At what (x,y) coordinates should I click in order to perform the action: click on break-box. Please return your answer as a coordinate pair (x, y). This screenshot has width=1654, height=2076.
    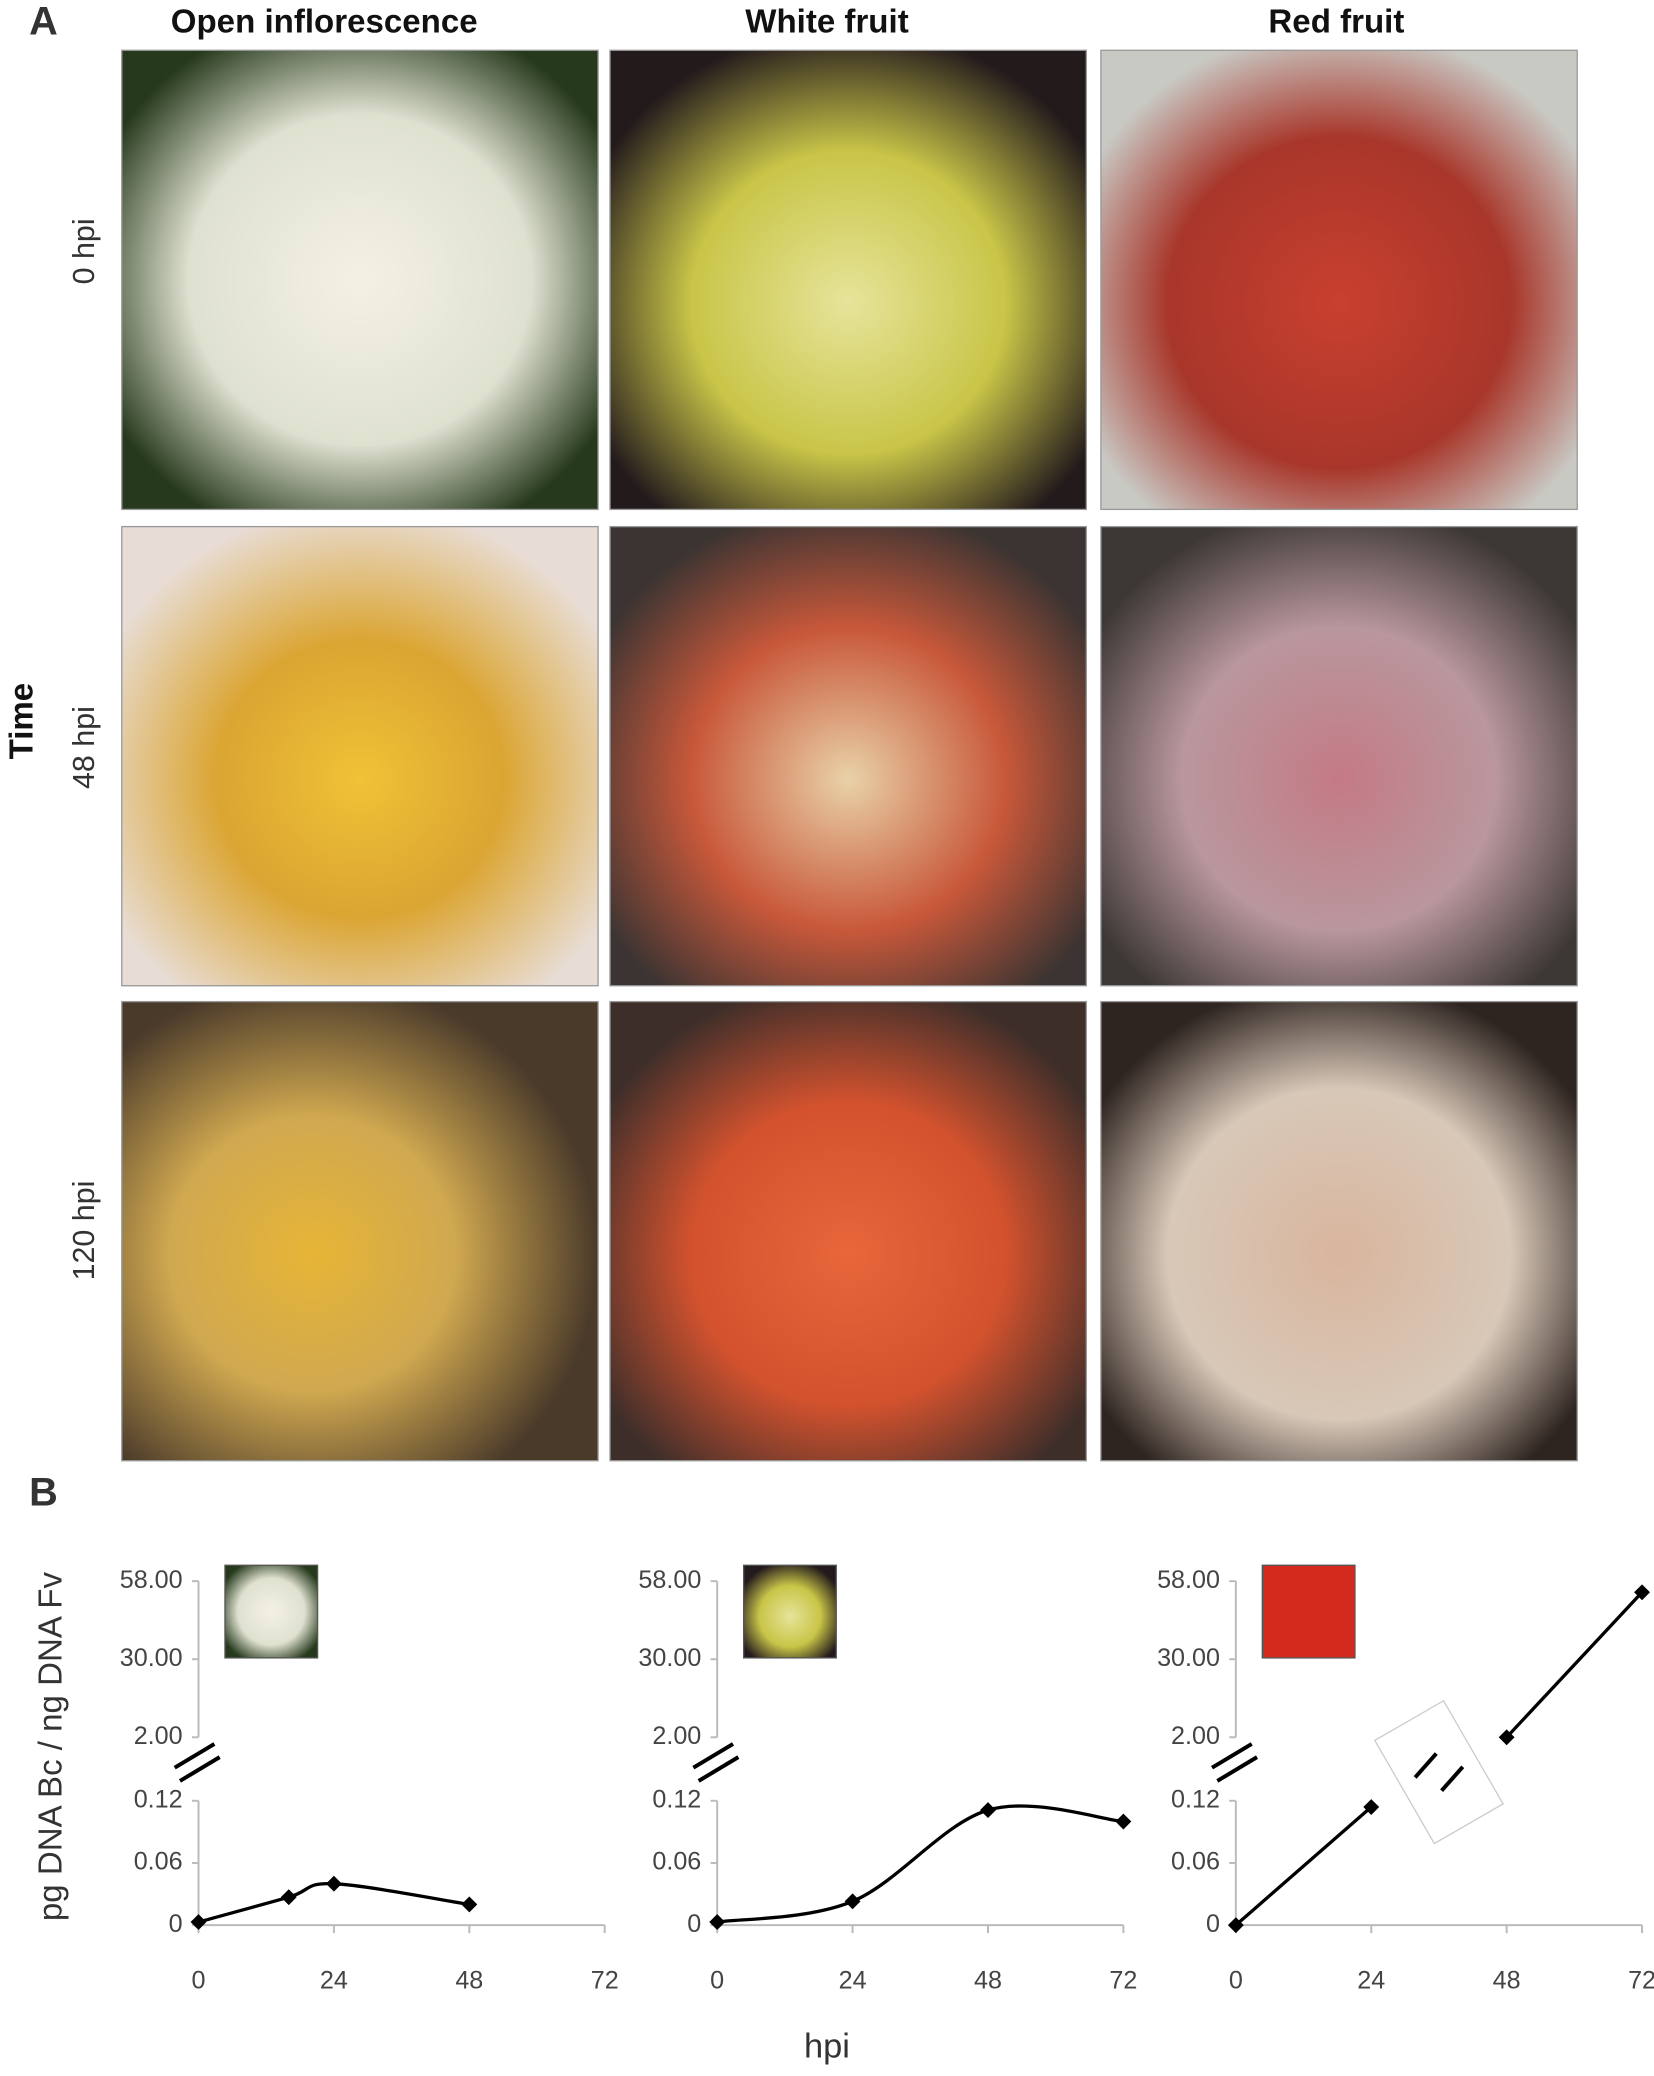
    Looking at the image, I should click on (1439, 1772).